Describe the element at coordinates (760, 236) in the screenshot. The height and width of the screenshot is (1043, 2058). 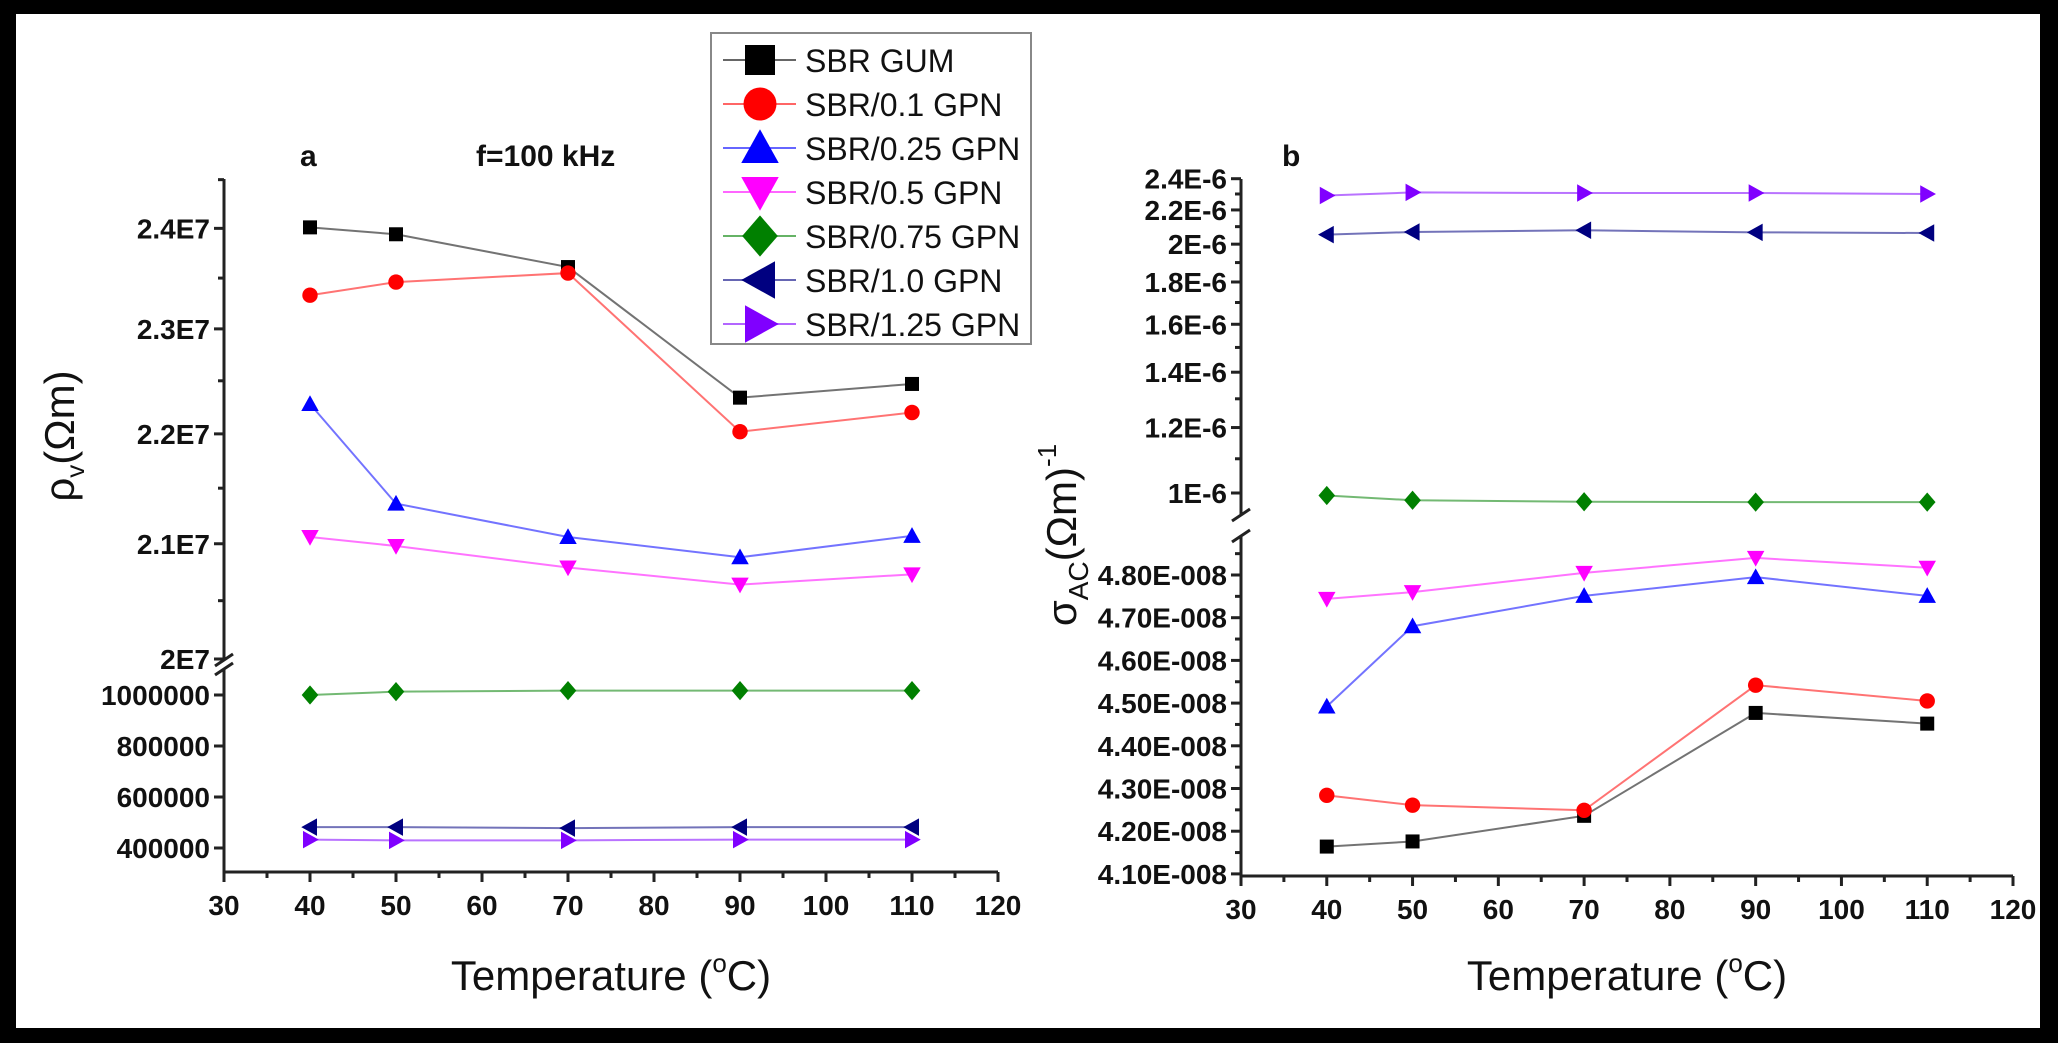
I see `legend-marker-diamond-icon` at that location.